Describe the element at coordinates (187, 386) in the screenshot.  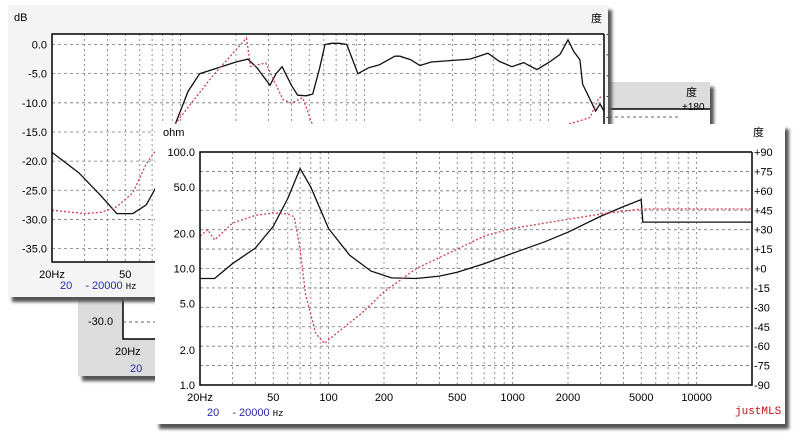
I see `y-tick-label: 1.0` at that location.